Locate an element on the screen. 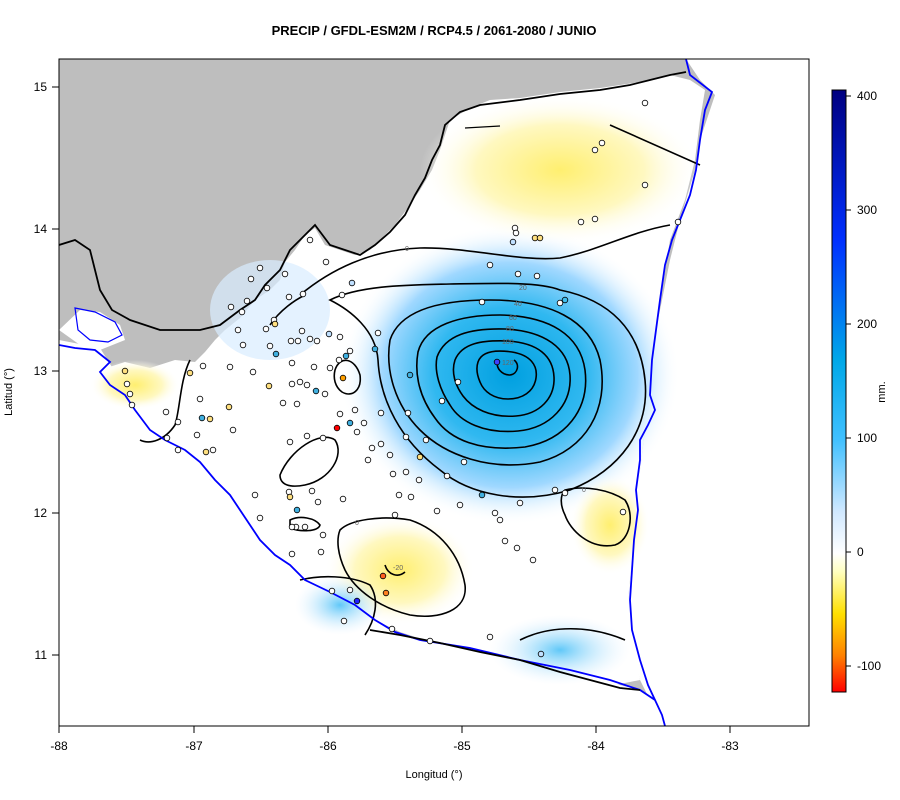  y-tick-labels: 11 12 13 14 15 is located at coordinates (41, 371).